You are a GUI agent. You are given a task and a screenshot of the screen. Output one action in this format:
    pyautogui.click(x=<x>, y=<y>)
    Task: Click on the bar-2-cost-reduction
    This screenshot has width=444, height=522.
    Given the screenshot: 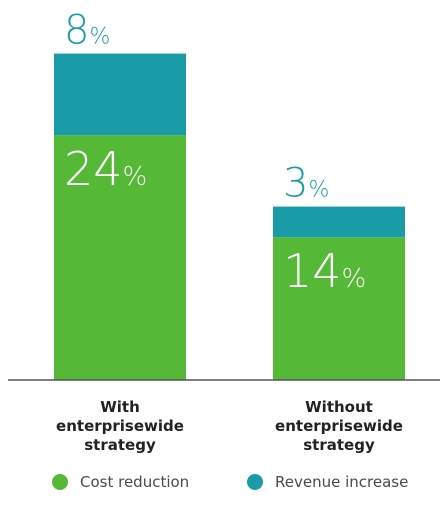 What is the action you would take?
    pyautogui.click(x=339, y=308)
    